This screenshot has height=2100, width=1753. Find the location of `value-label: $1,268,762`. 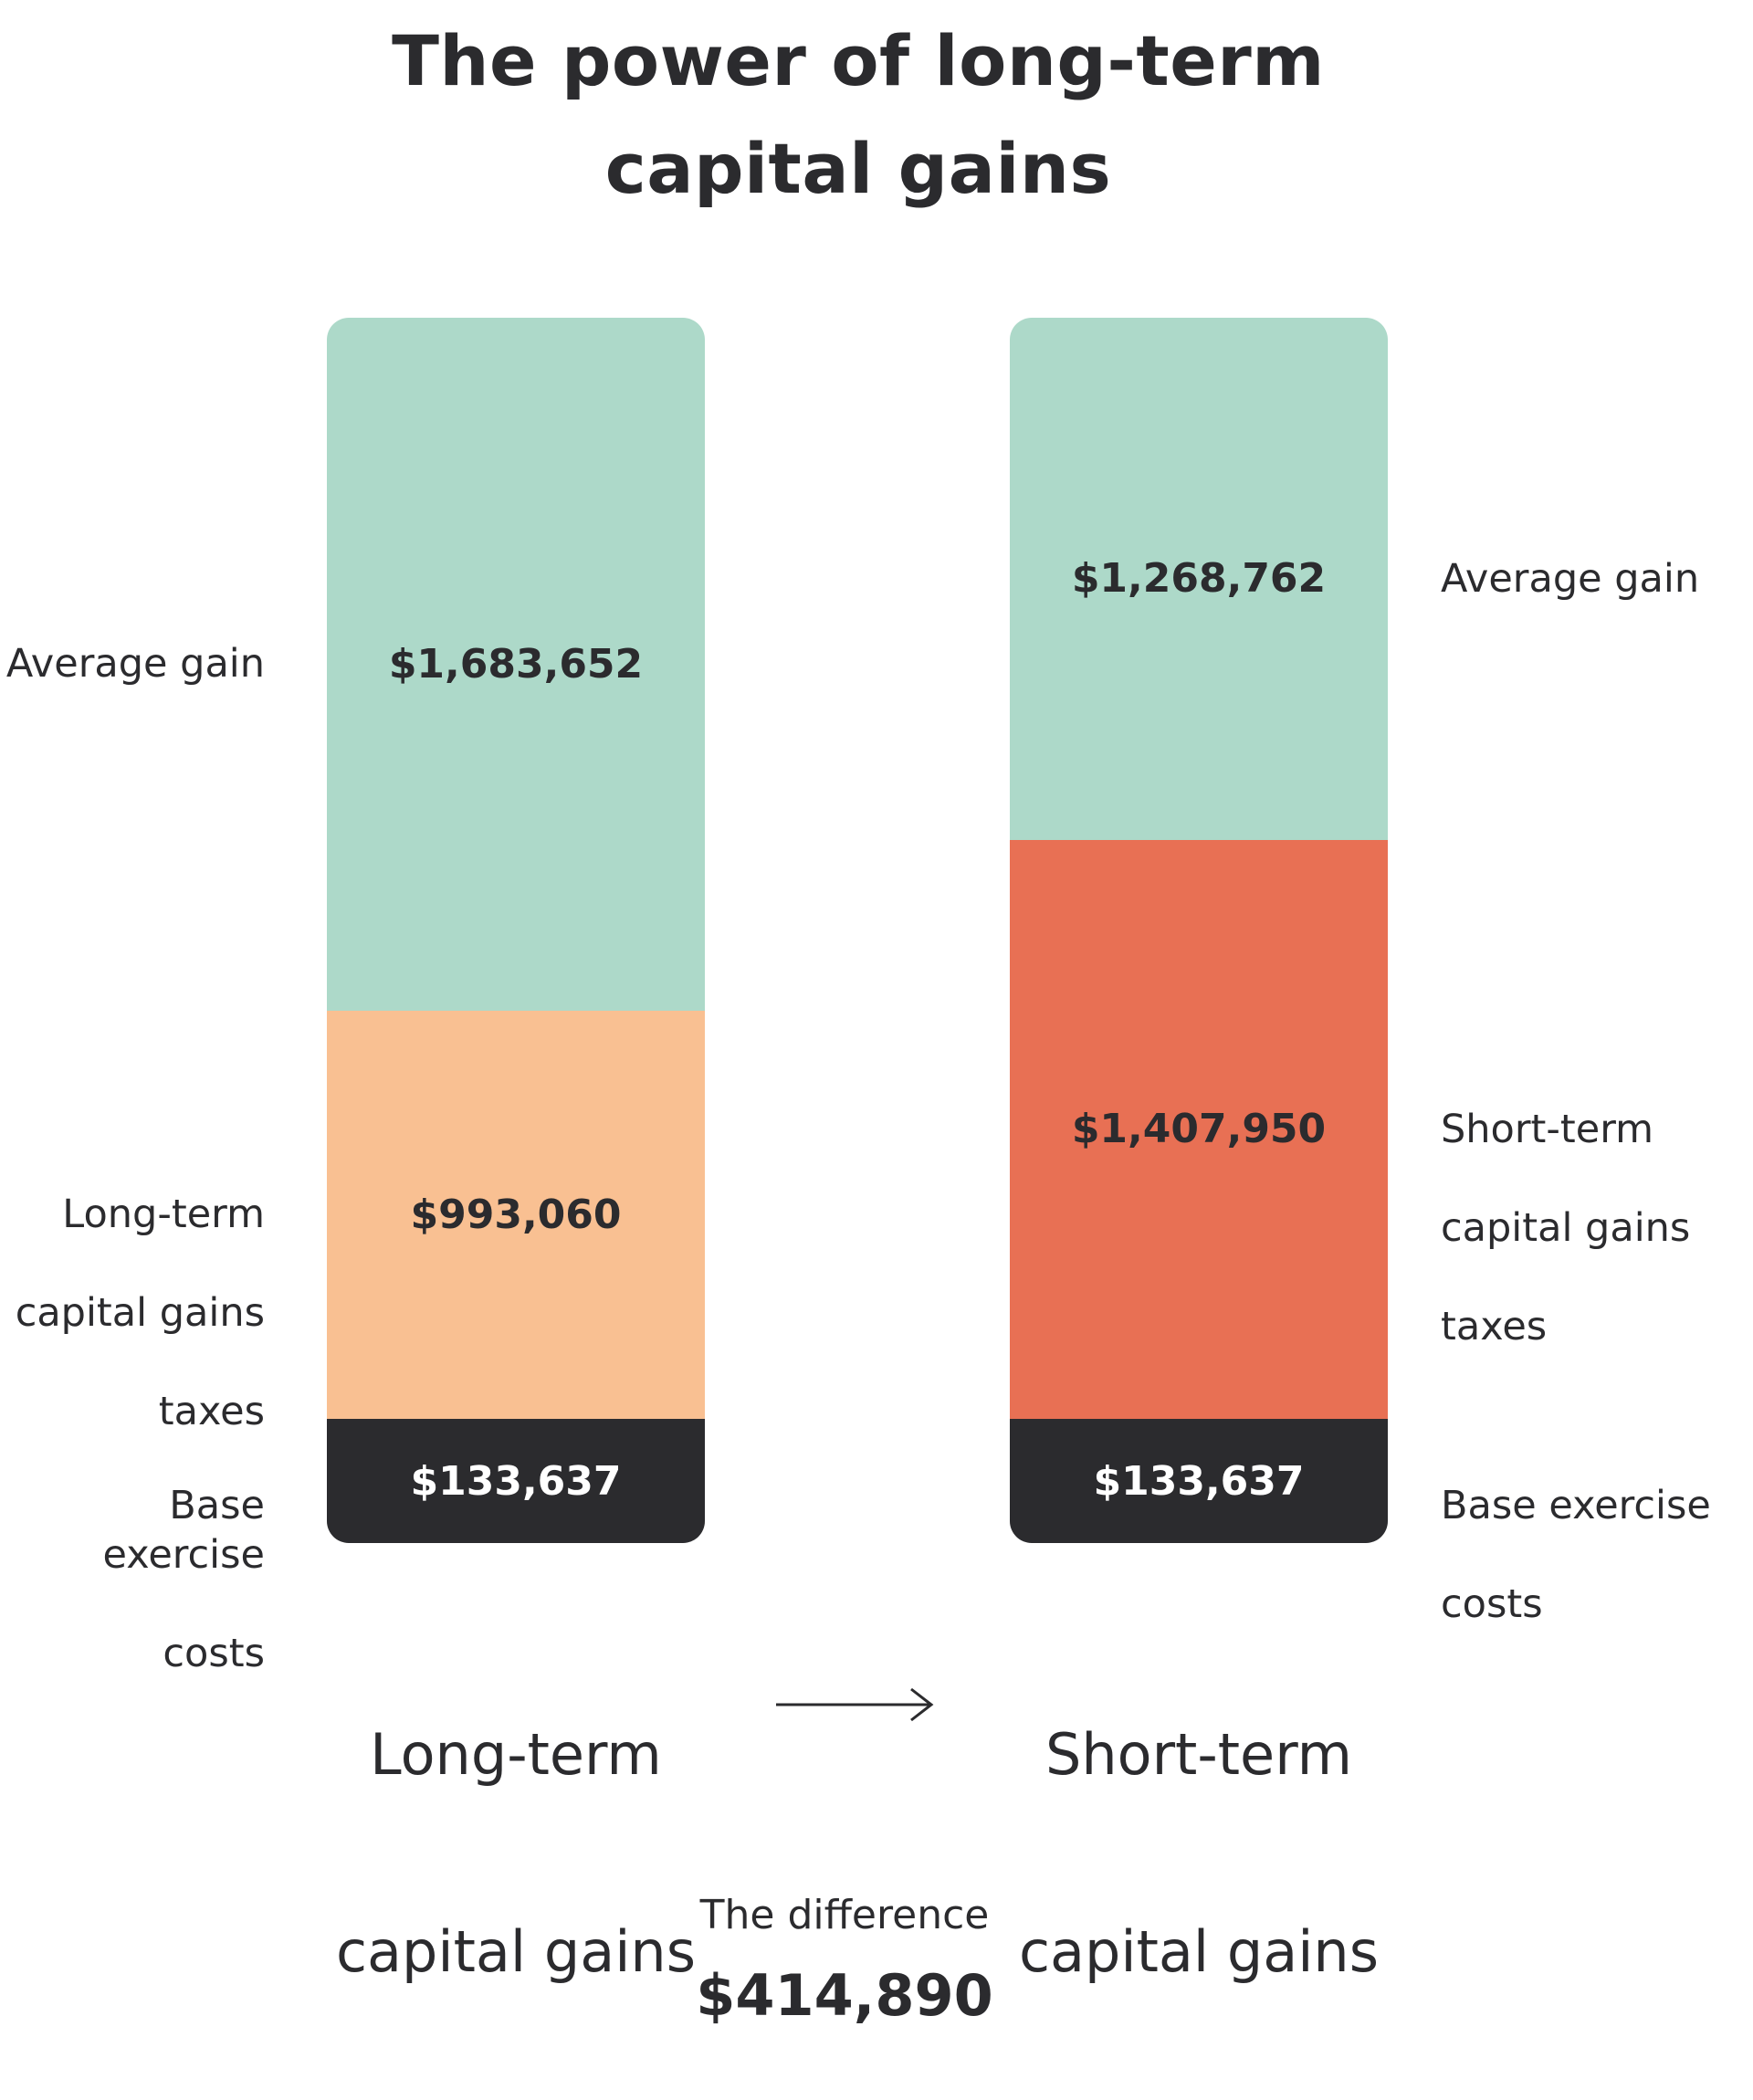

value-label: $1,268,762 is located at coordinates (1199, 579).